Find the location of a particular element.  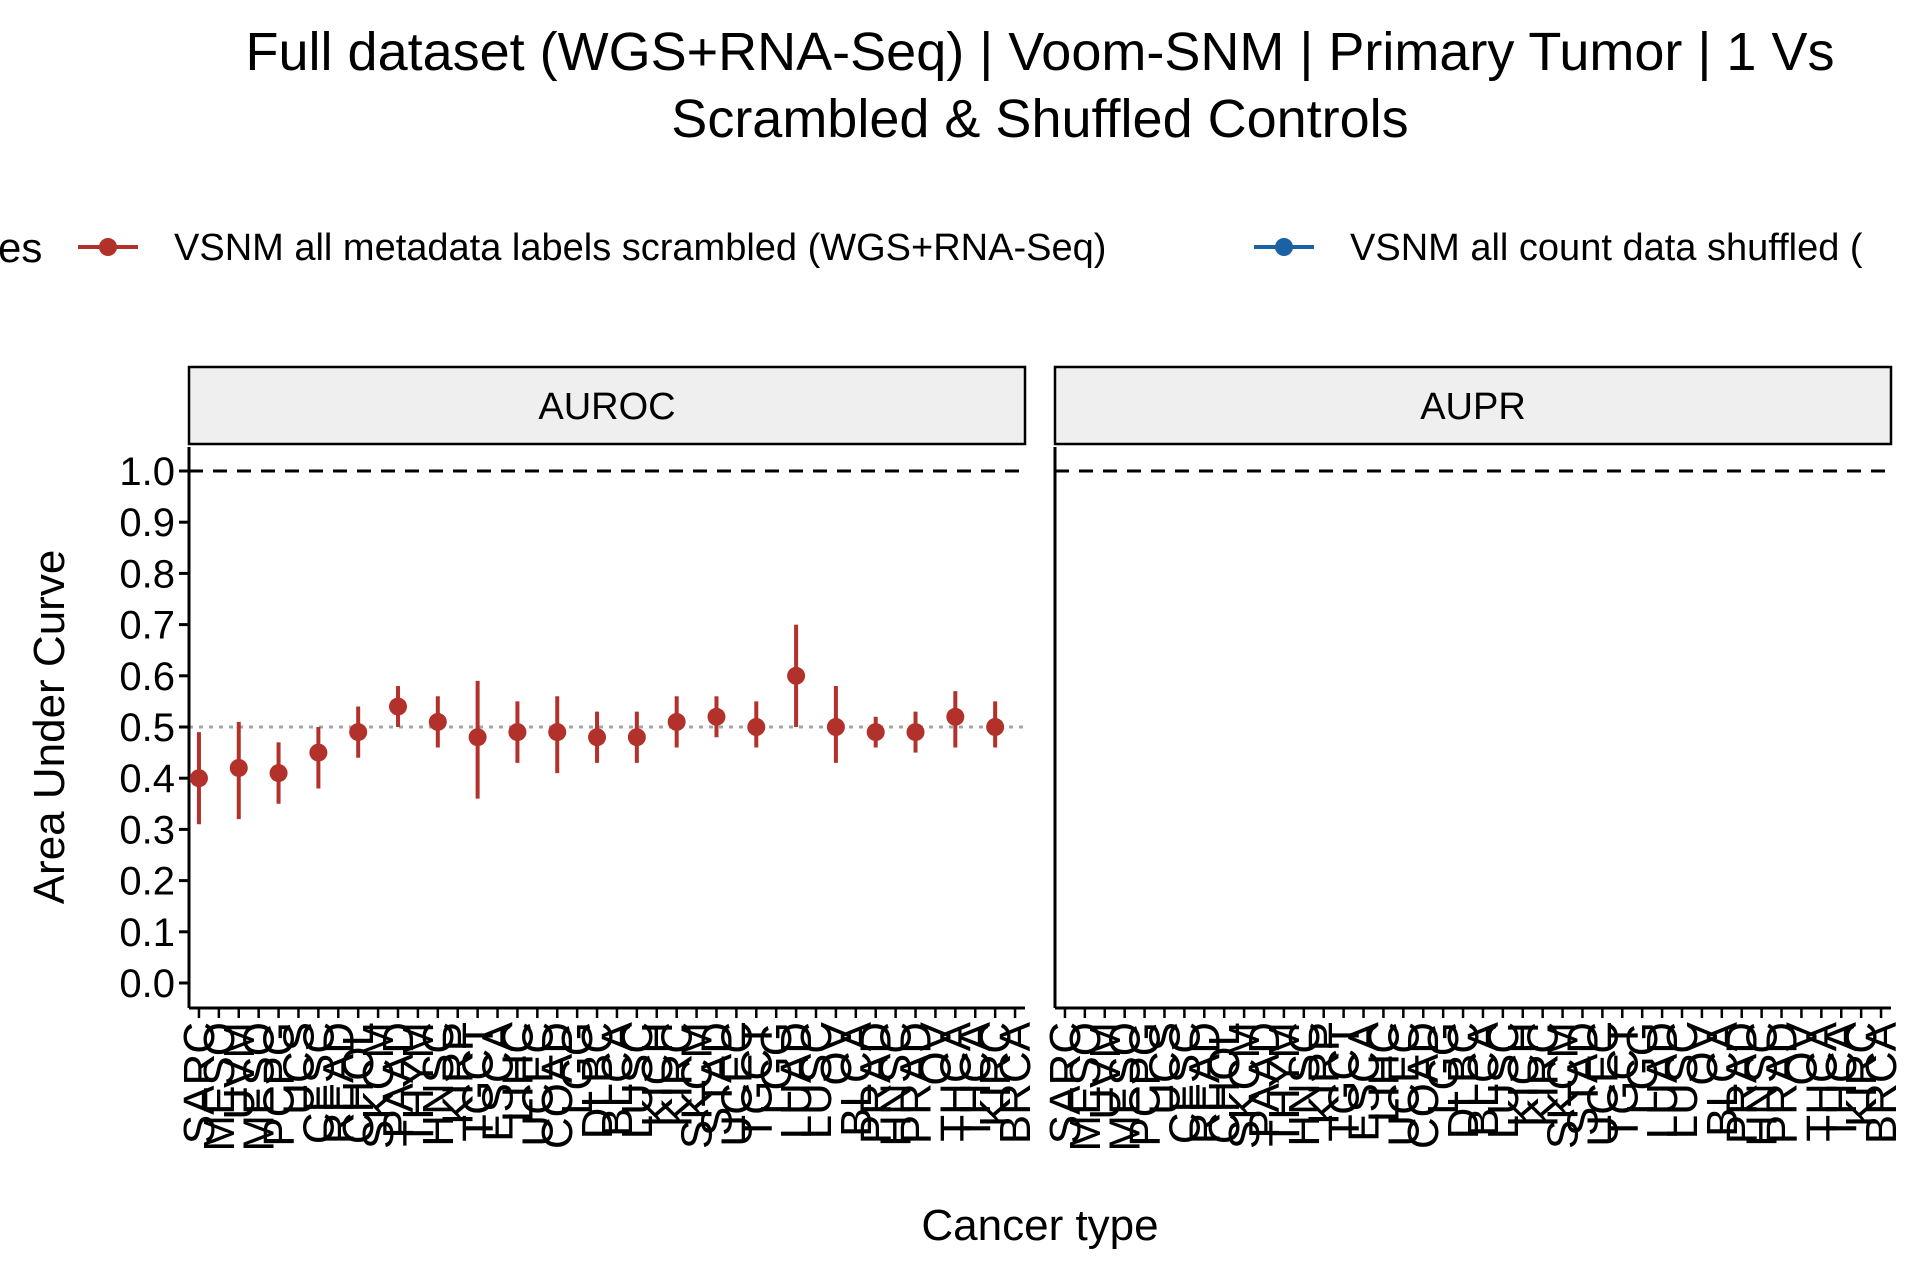

strip-label-aupr: AUPR is located at coordinates (1473, 407).